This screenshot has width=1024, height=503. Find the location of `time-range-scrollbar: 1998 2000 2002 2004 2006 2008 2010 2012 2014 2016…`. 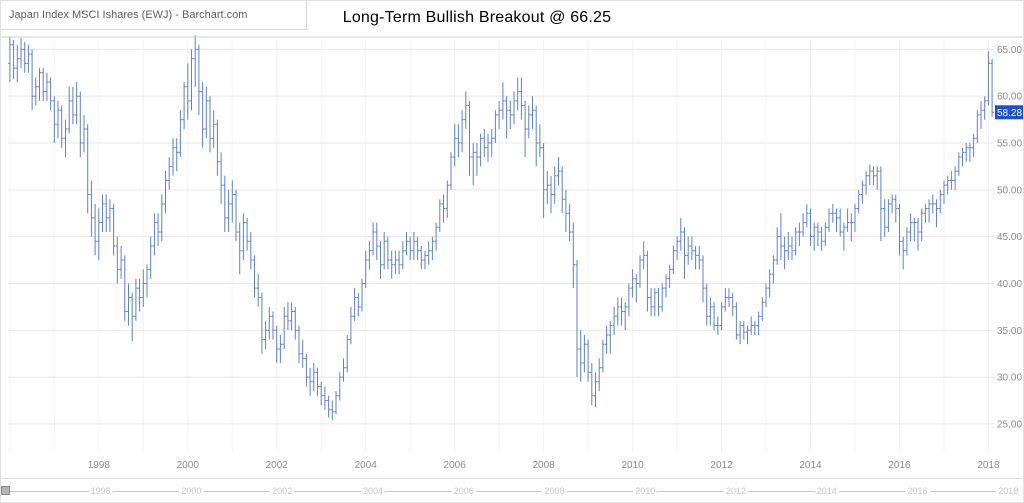

time-range-scrollbar: 1998 2000 2002 2004 2006 2008 2010 2012 2014 2016… is located at coordinates (512, 491).